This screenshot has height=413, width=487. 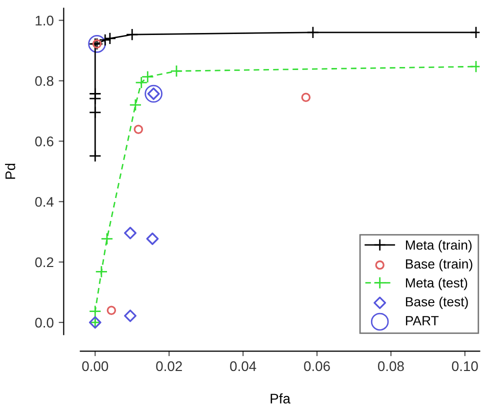 I want to click on legend-label: Base (test), so click(x=437, y=303).